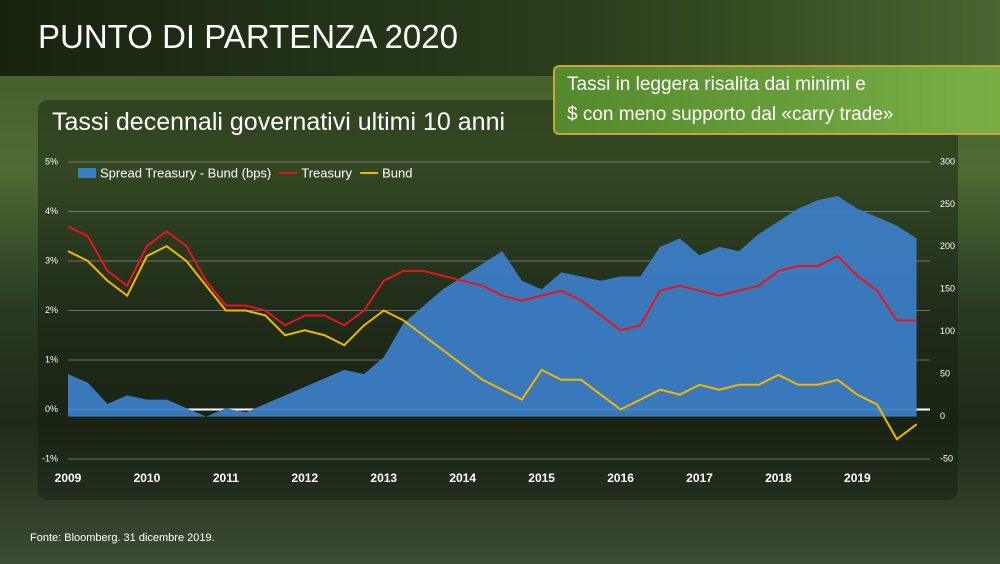 This screenshot has width=1000, height=564. Describe the element at coordinates (68, 478) in the screenshot. I see `x-tick-label: 2009` at that location.